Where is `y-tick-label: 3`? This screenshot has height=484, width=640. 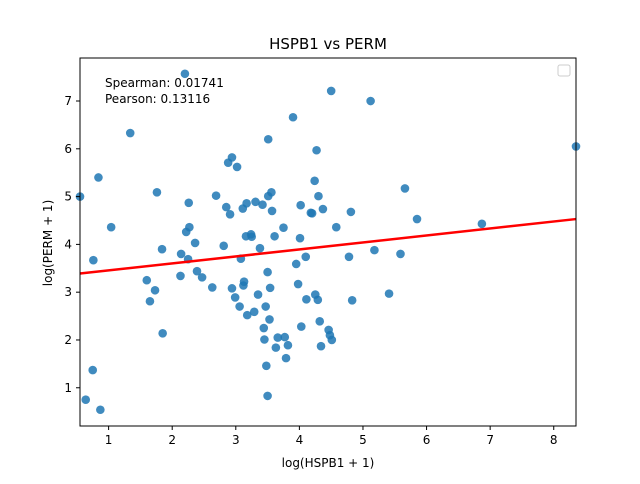
y-tick-label: 3 is located at coordinates (68, 292).